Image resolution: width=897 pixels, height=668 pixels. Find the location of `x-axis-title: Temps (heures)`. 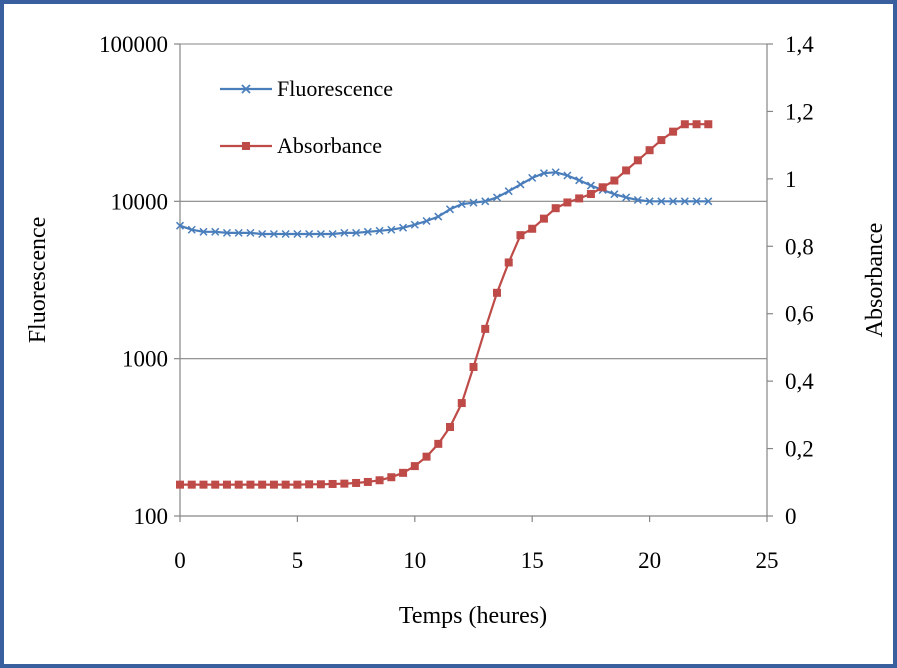

x-axis-title: Temps (heures) is located at coordinates (473, 616).